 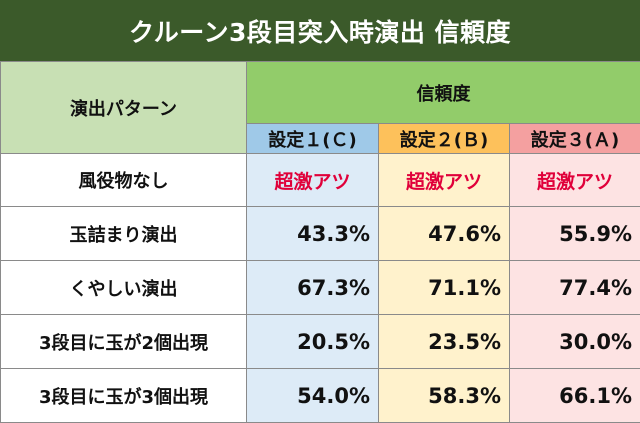 What do you see at coordinates (444, 139) in the screenshot?
I see `column-header-setting-2: 設定２(Ｂ)` at bounding box center [444, 139].